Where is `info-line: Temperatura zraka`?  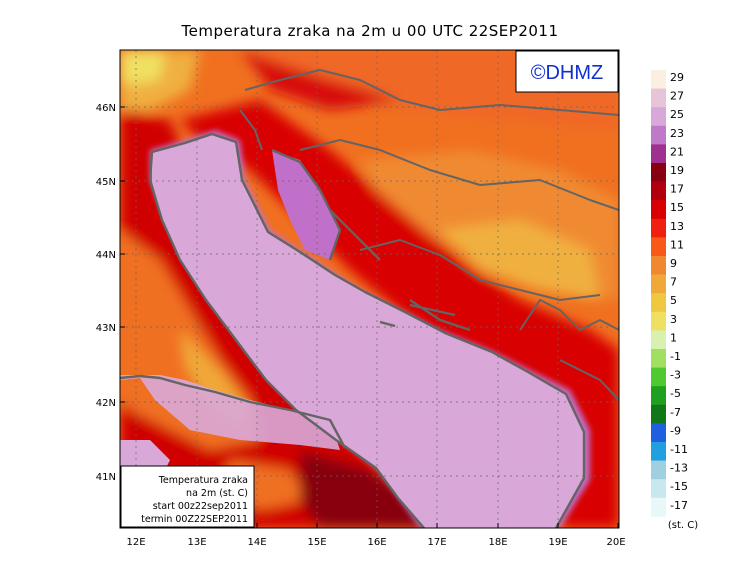 info-line: Temperatura zraka is located at coordinates (203, 480).